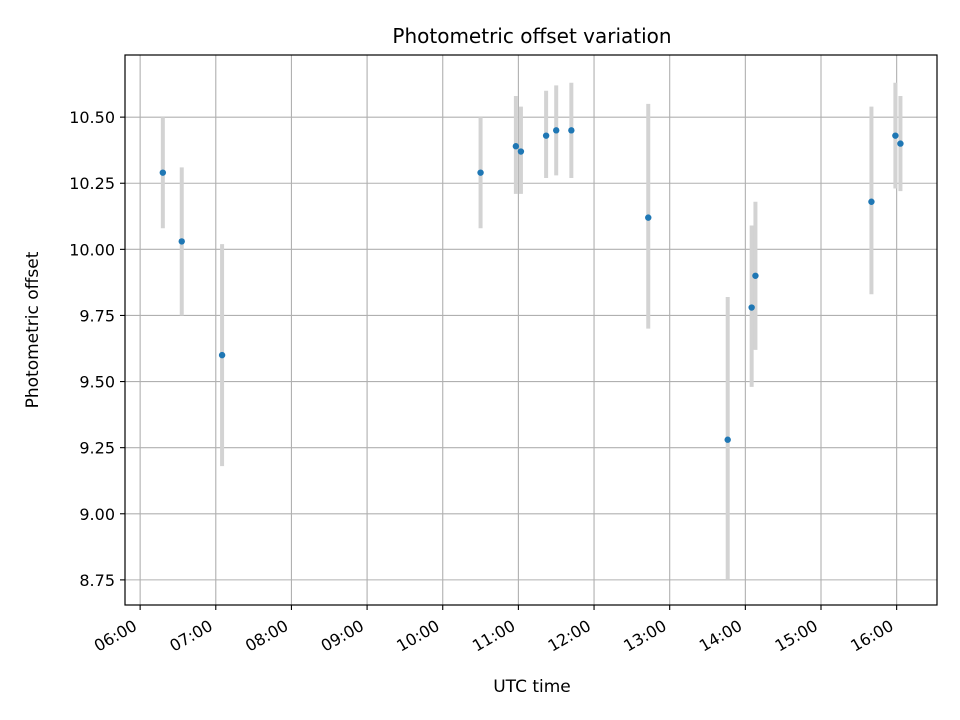  What do you see at coordinates (33, 329) in the screenshot?
I see `y-axis-title: Photometric offset` at bounding box center [33, 329].